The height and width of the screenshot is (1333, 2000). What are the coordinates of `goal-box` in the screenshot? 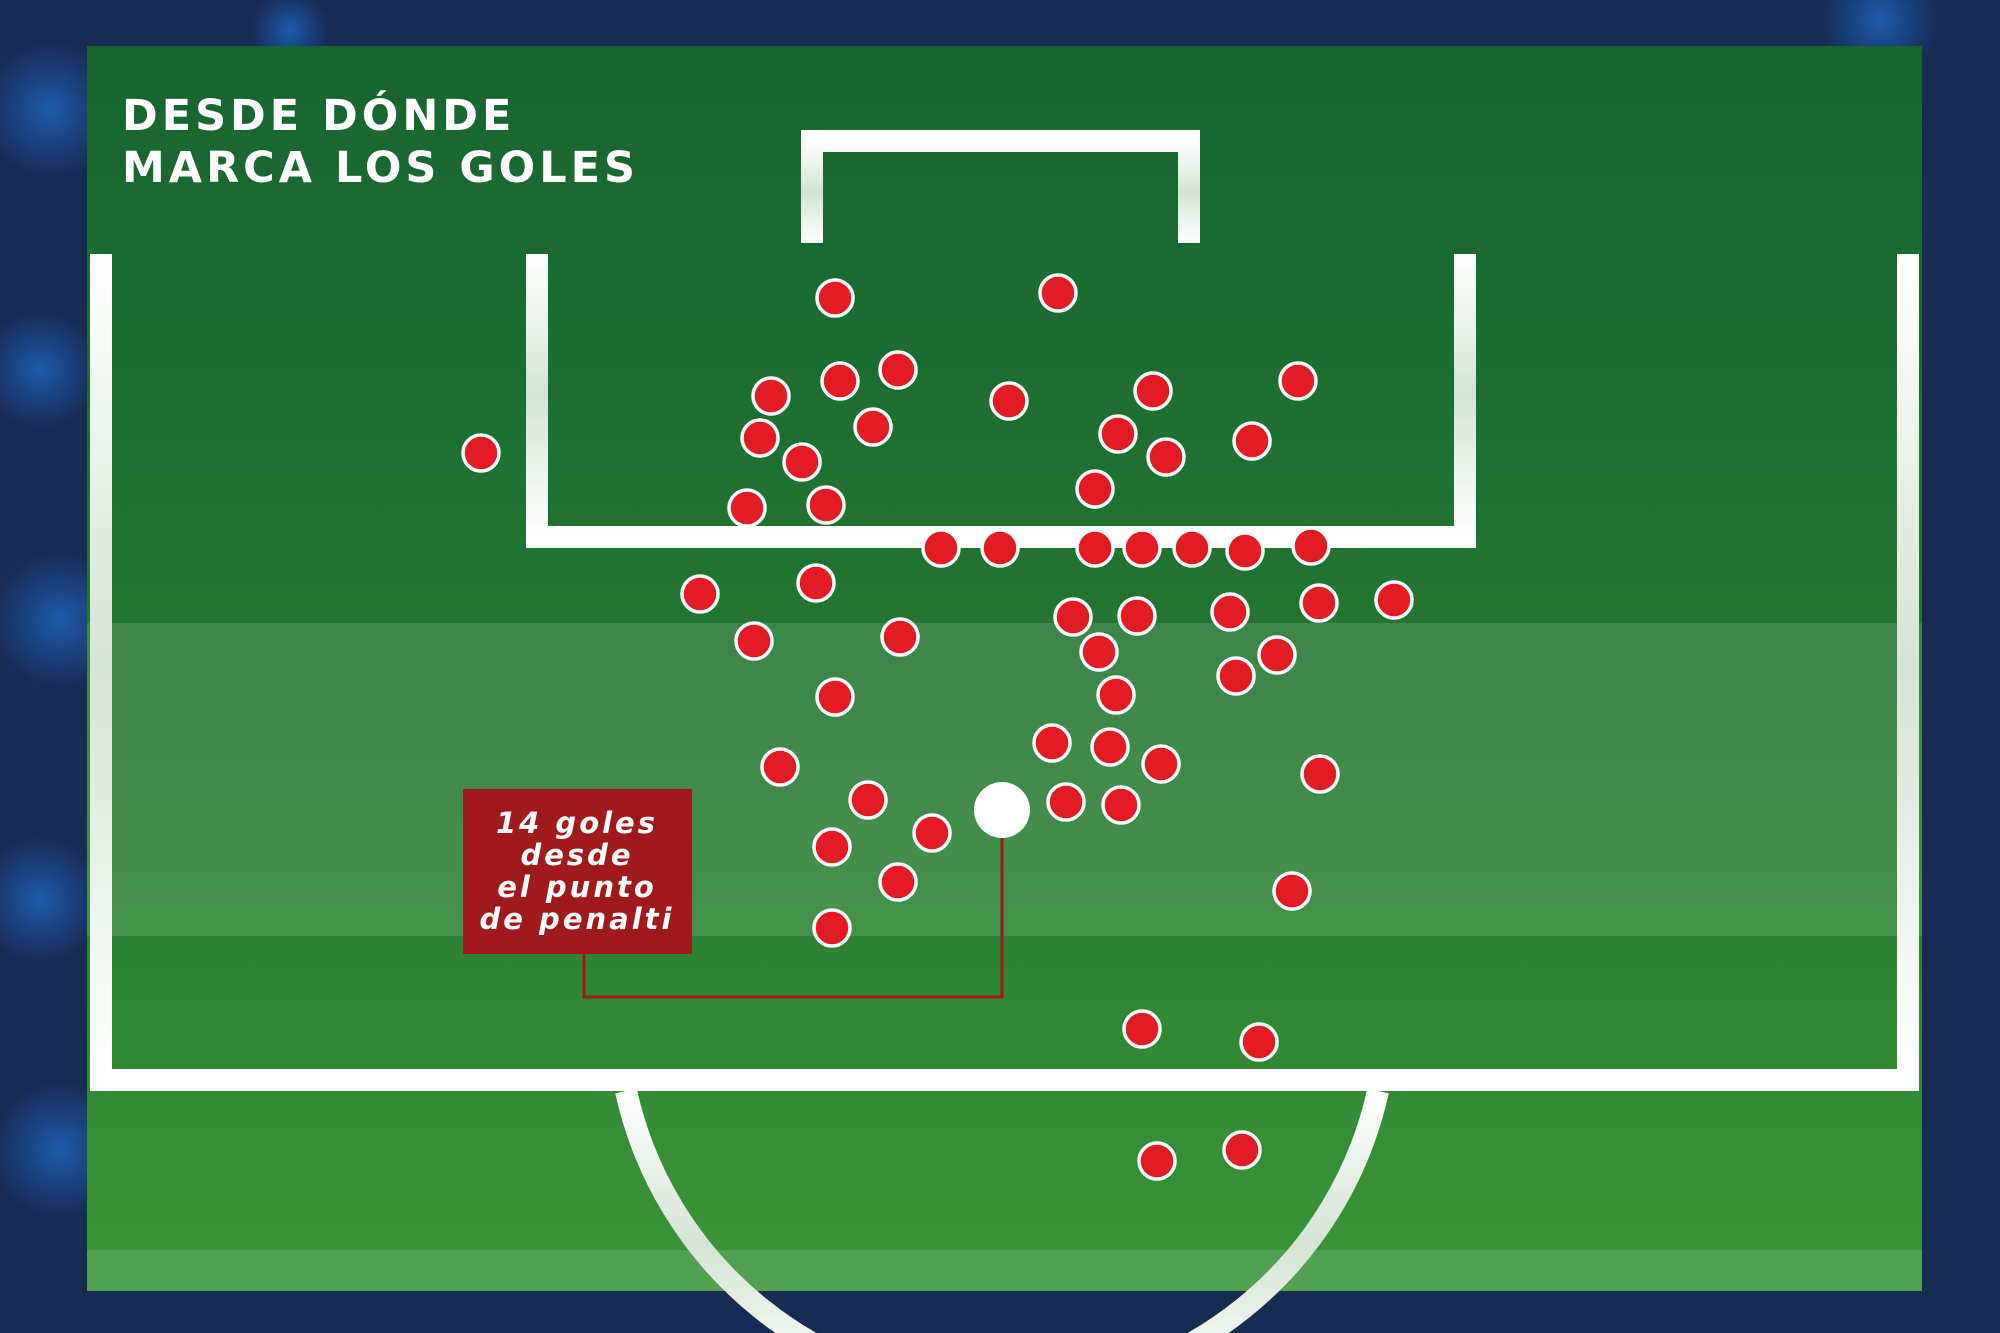 It's located at (1000, 186).